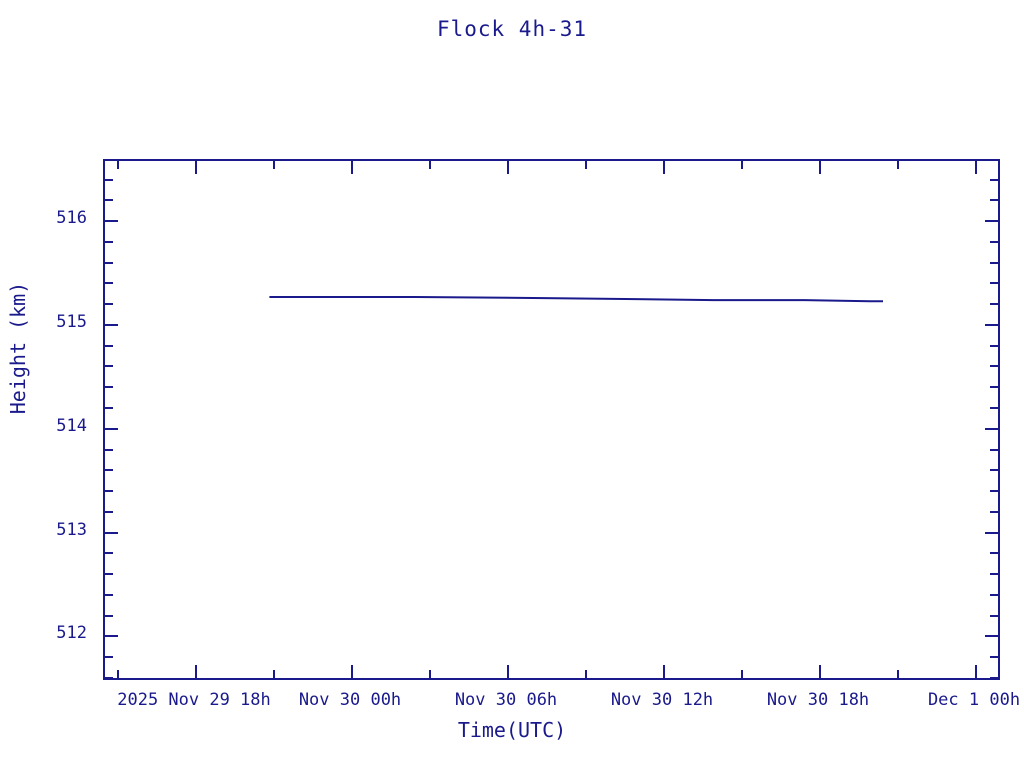  Describe the element at coordinates (512, 730) in the screenshot. I see `x-axis-title: Time(UTC)` at that location.